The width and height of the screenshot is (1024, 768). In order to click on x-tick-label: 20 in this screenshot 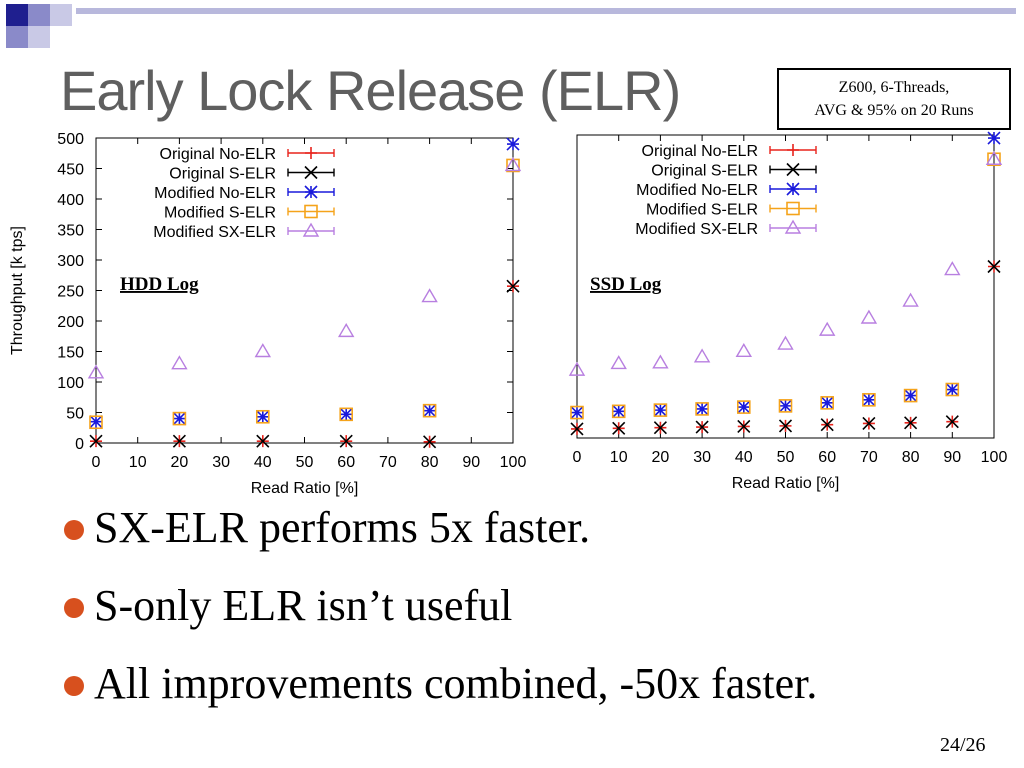, I will do `click(661, 457)`.